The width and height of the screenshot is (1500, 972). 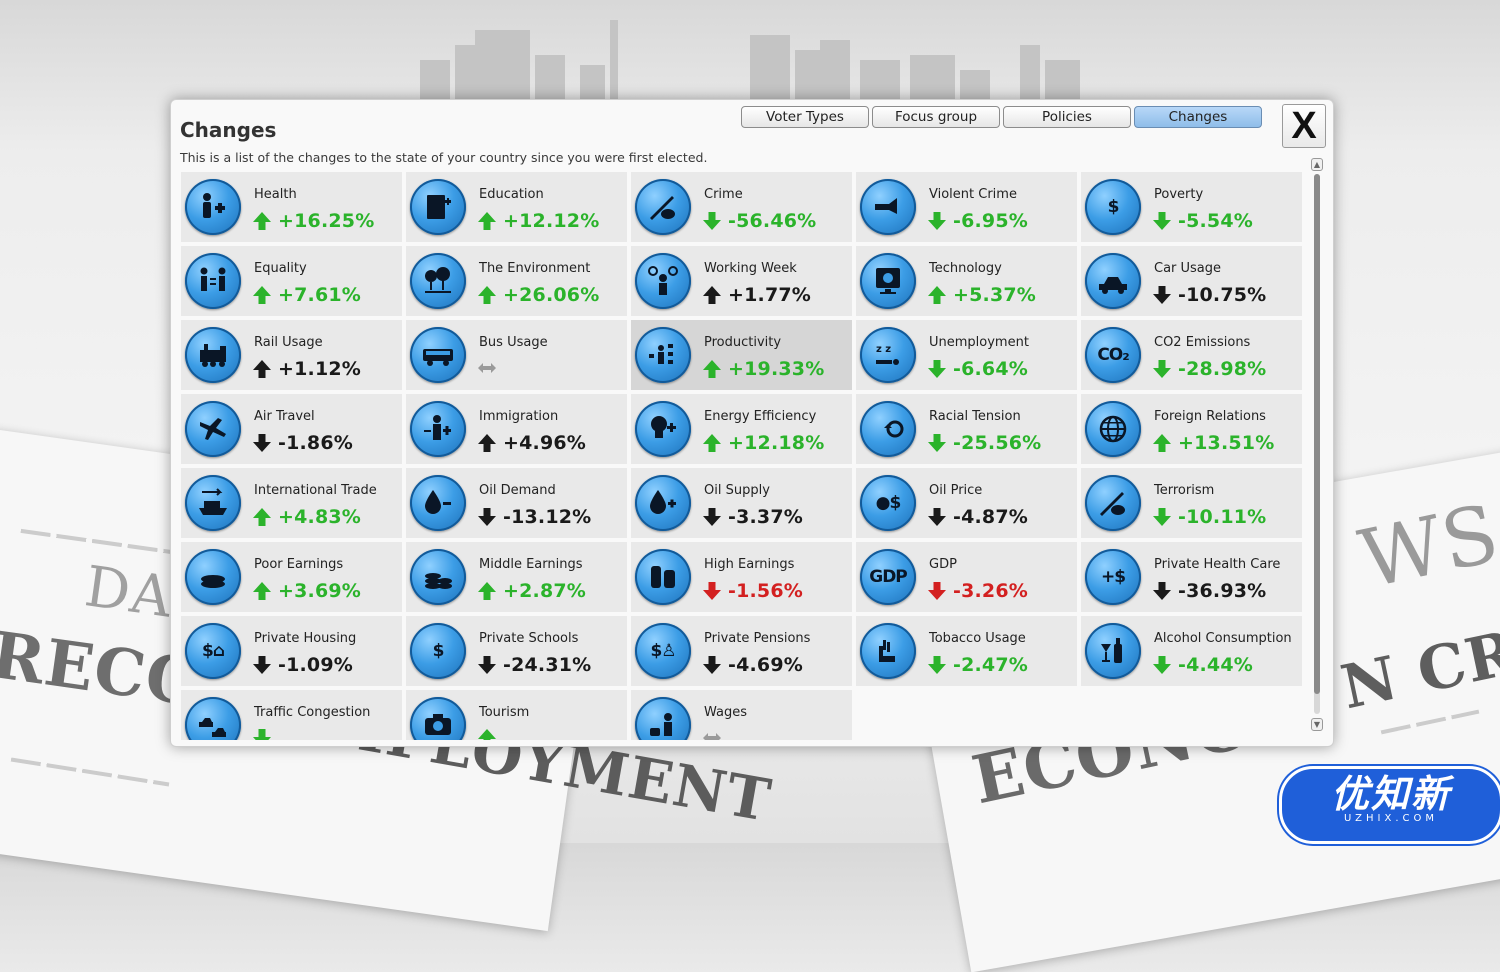 What do you see at coordinates (1113, 577) in the screenshot?
I see `private-health-icon-glyph: +$` at bounding box center [1113, 577].